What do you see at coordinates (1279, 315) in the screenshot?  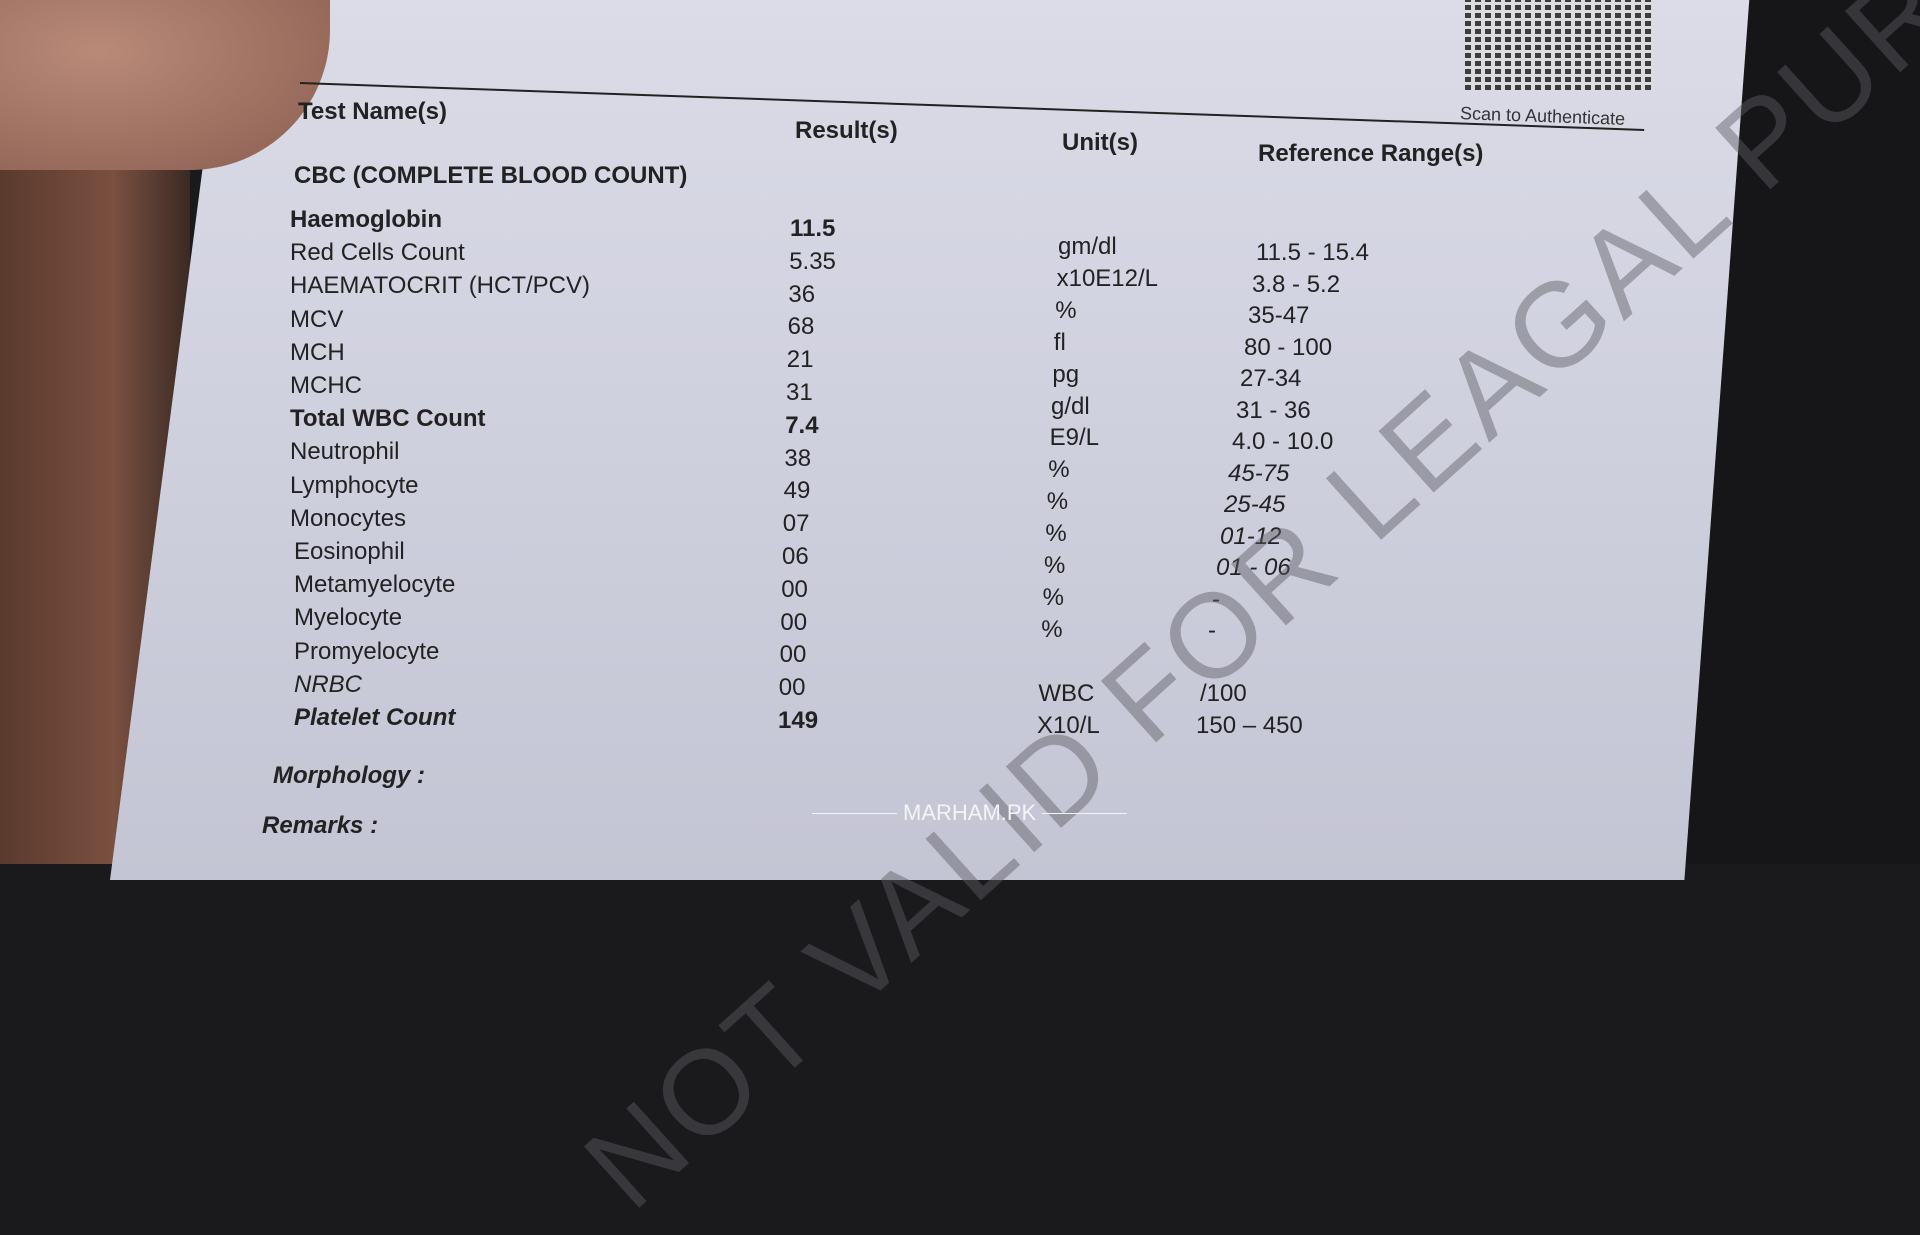 I see `reference-range: 35-47` at bounding box center [1279, 315].